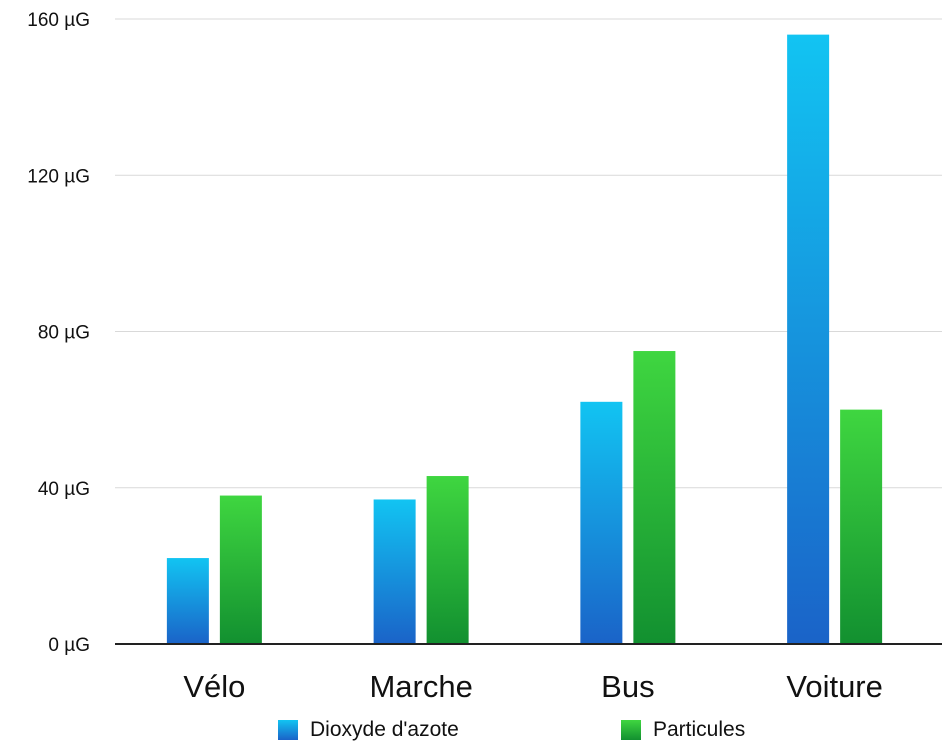  I want to click on x-category-label: Voiture, so click(834, 686).